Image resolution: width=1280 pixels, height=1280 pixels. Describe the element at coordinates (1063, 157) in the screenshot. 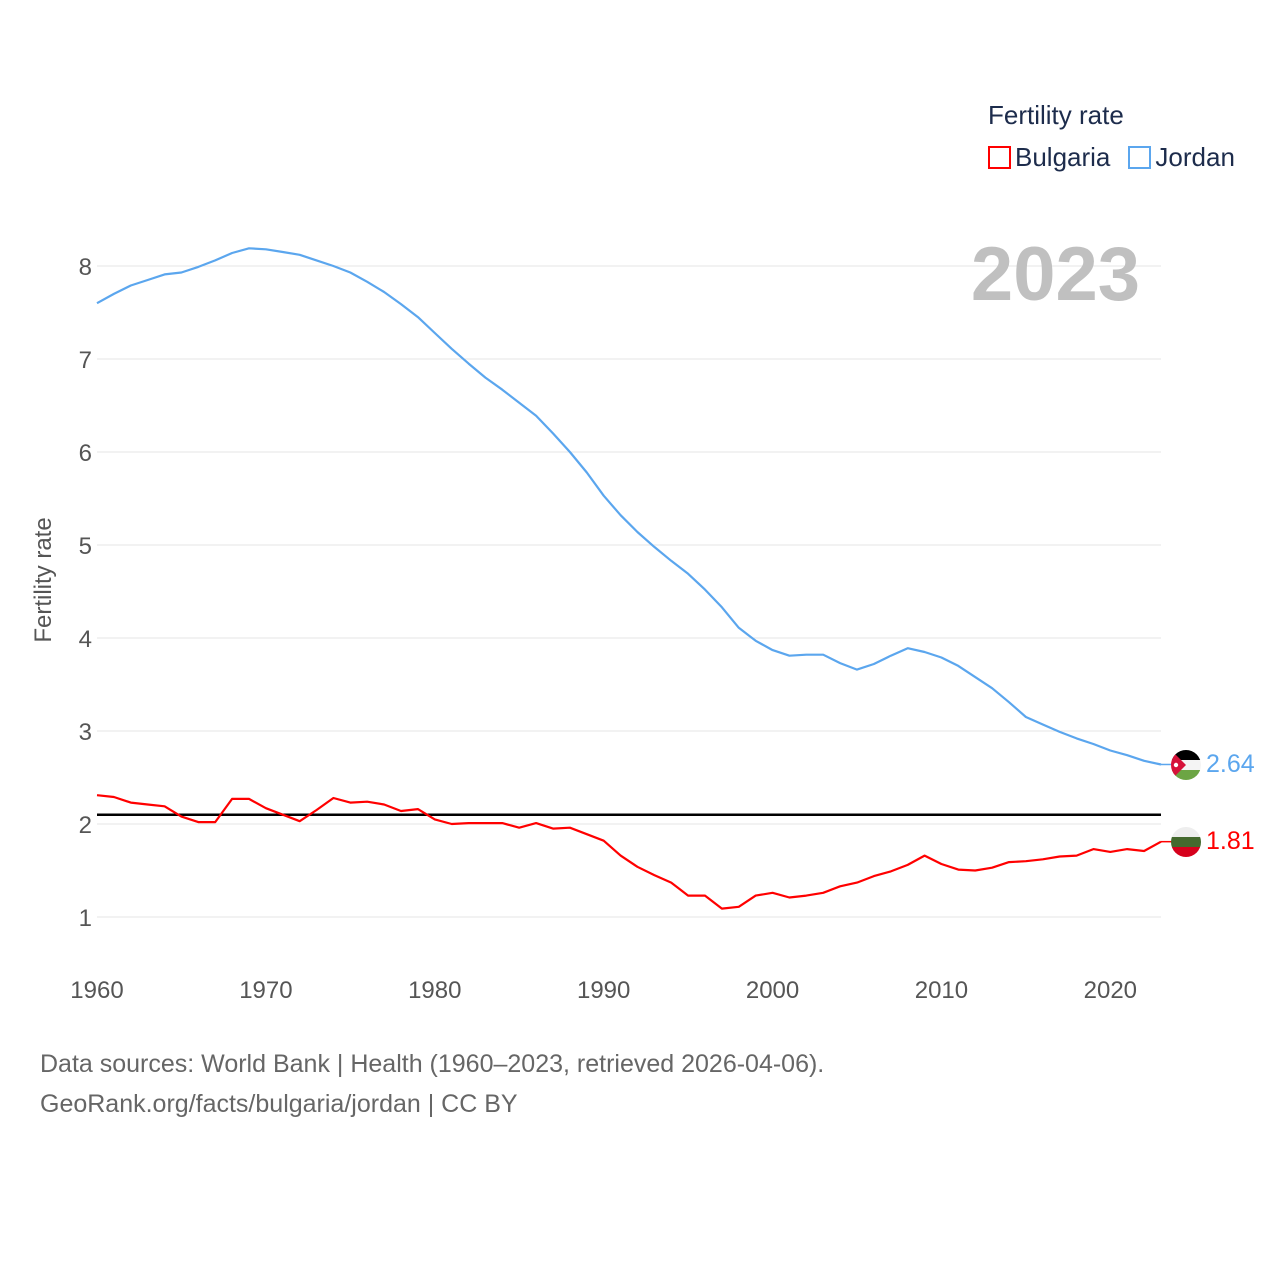

I see `legend-label: Bulgaria` at that location.